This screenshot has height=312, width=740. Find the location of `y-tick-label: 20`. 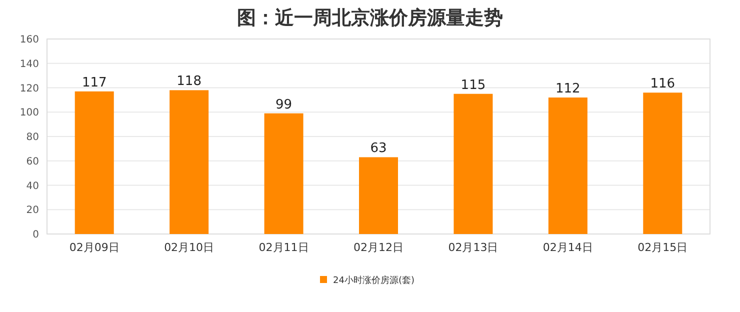

y-tick-label: 20 is located at coordinates (32, 210).